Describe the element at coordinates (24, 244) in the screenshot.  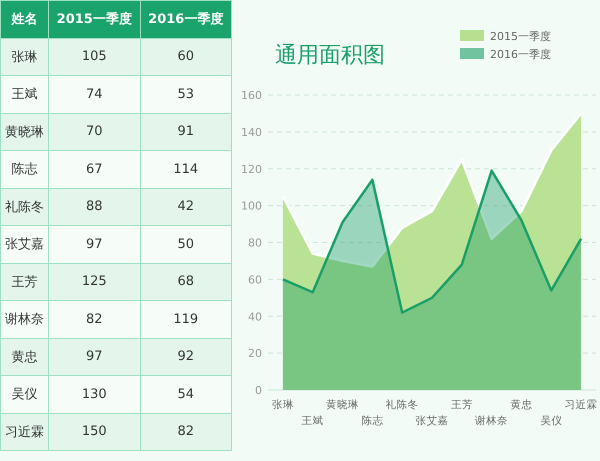
I see `category-label: 张艾嘉` at that location.